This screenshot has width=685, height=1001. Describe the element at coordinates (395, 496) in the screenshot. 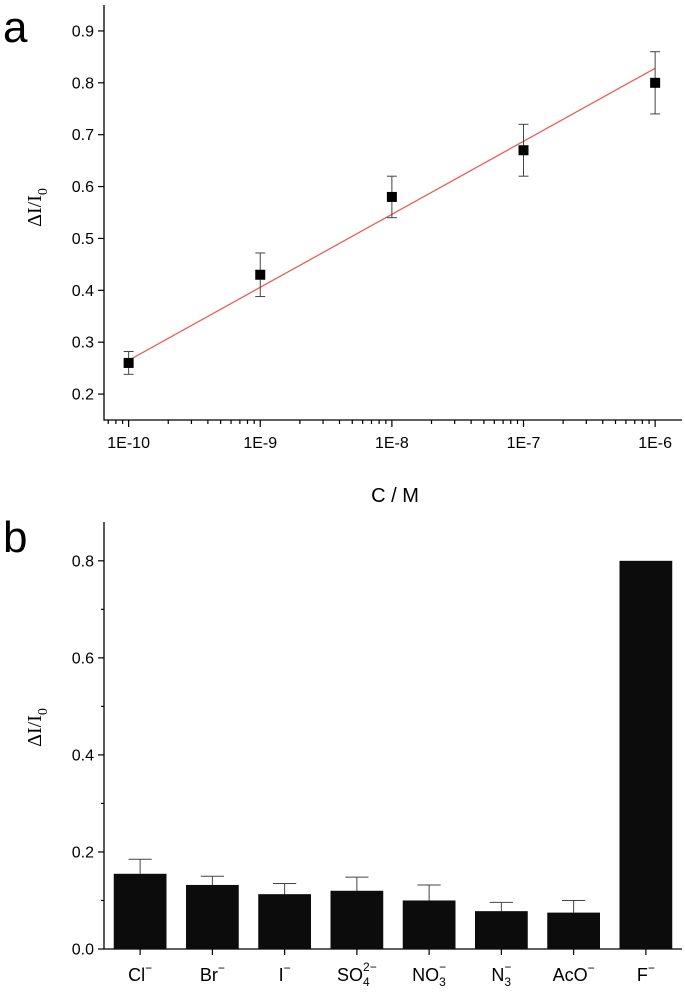

I see `x-axis-title-a: C / M` at that location.